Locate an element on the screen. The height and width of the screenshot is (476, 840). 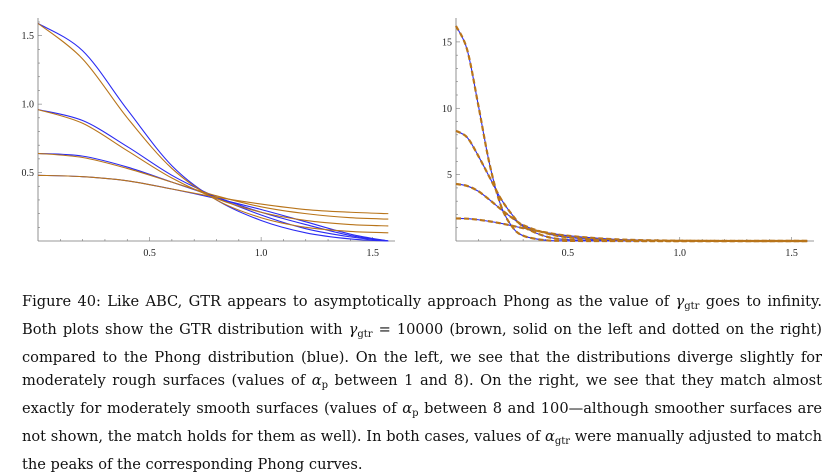
y-tick-label: 5 is located at coordinates (449, 175).